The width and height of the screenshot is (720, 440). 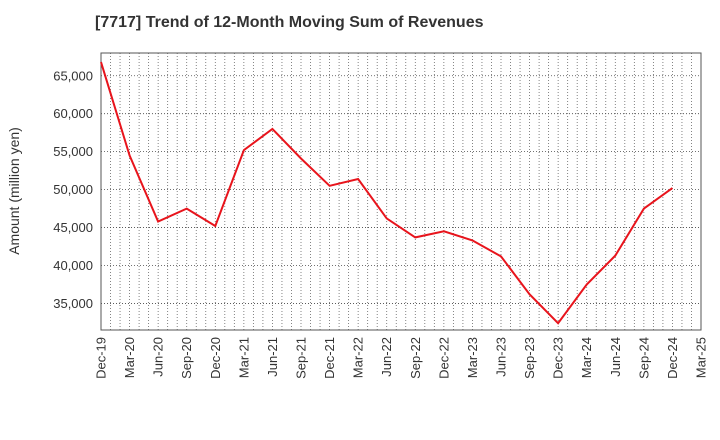 What do you see at coordinates (386, 357) in the screenshot?
I see `x-tick-label: Jun-22` at bounding box center [386, 357].